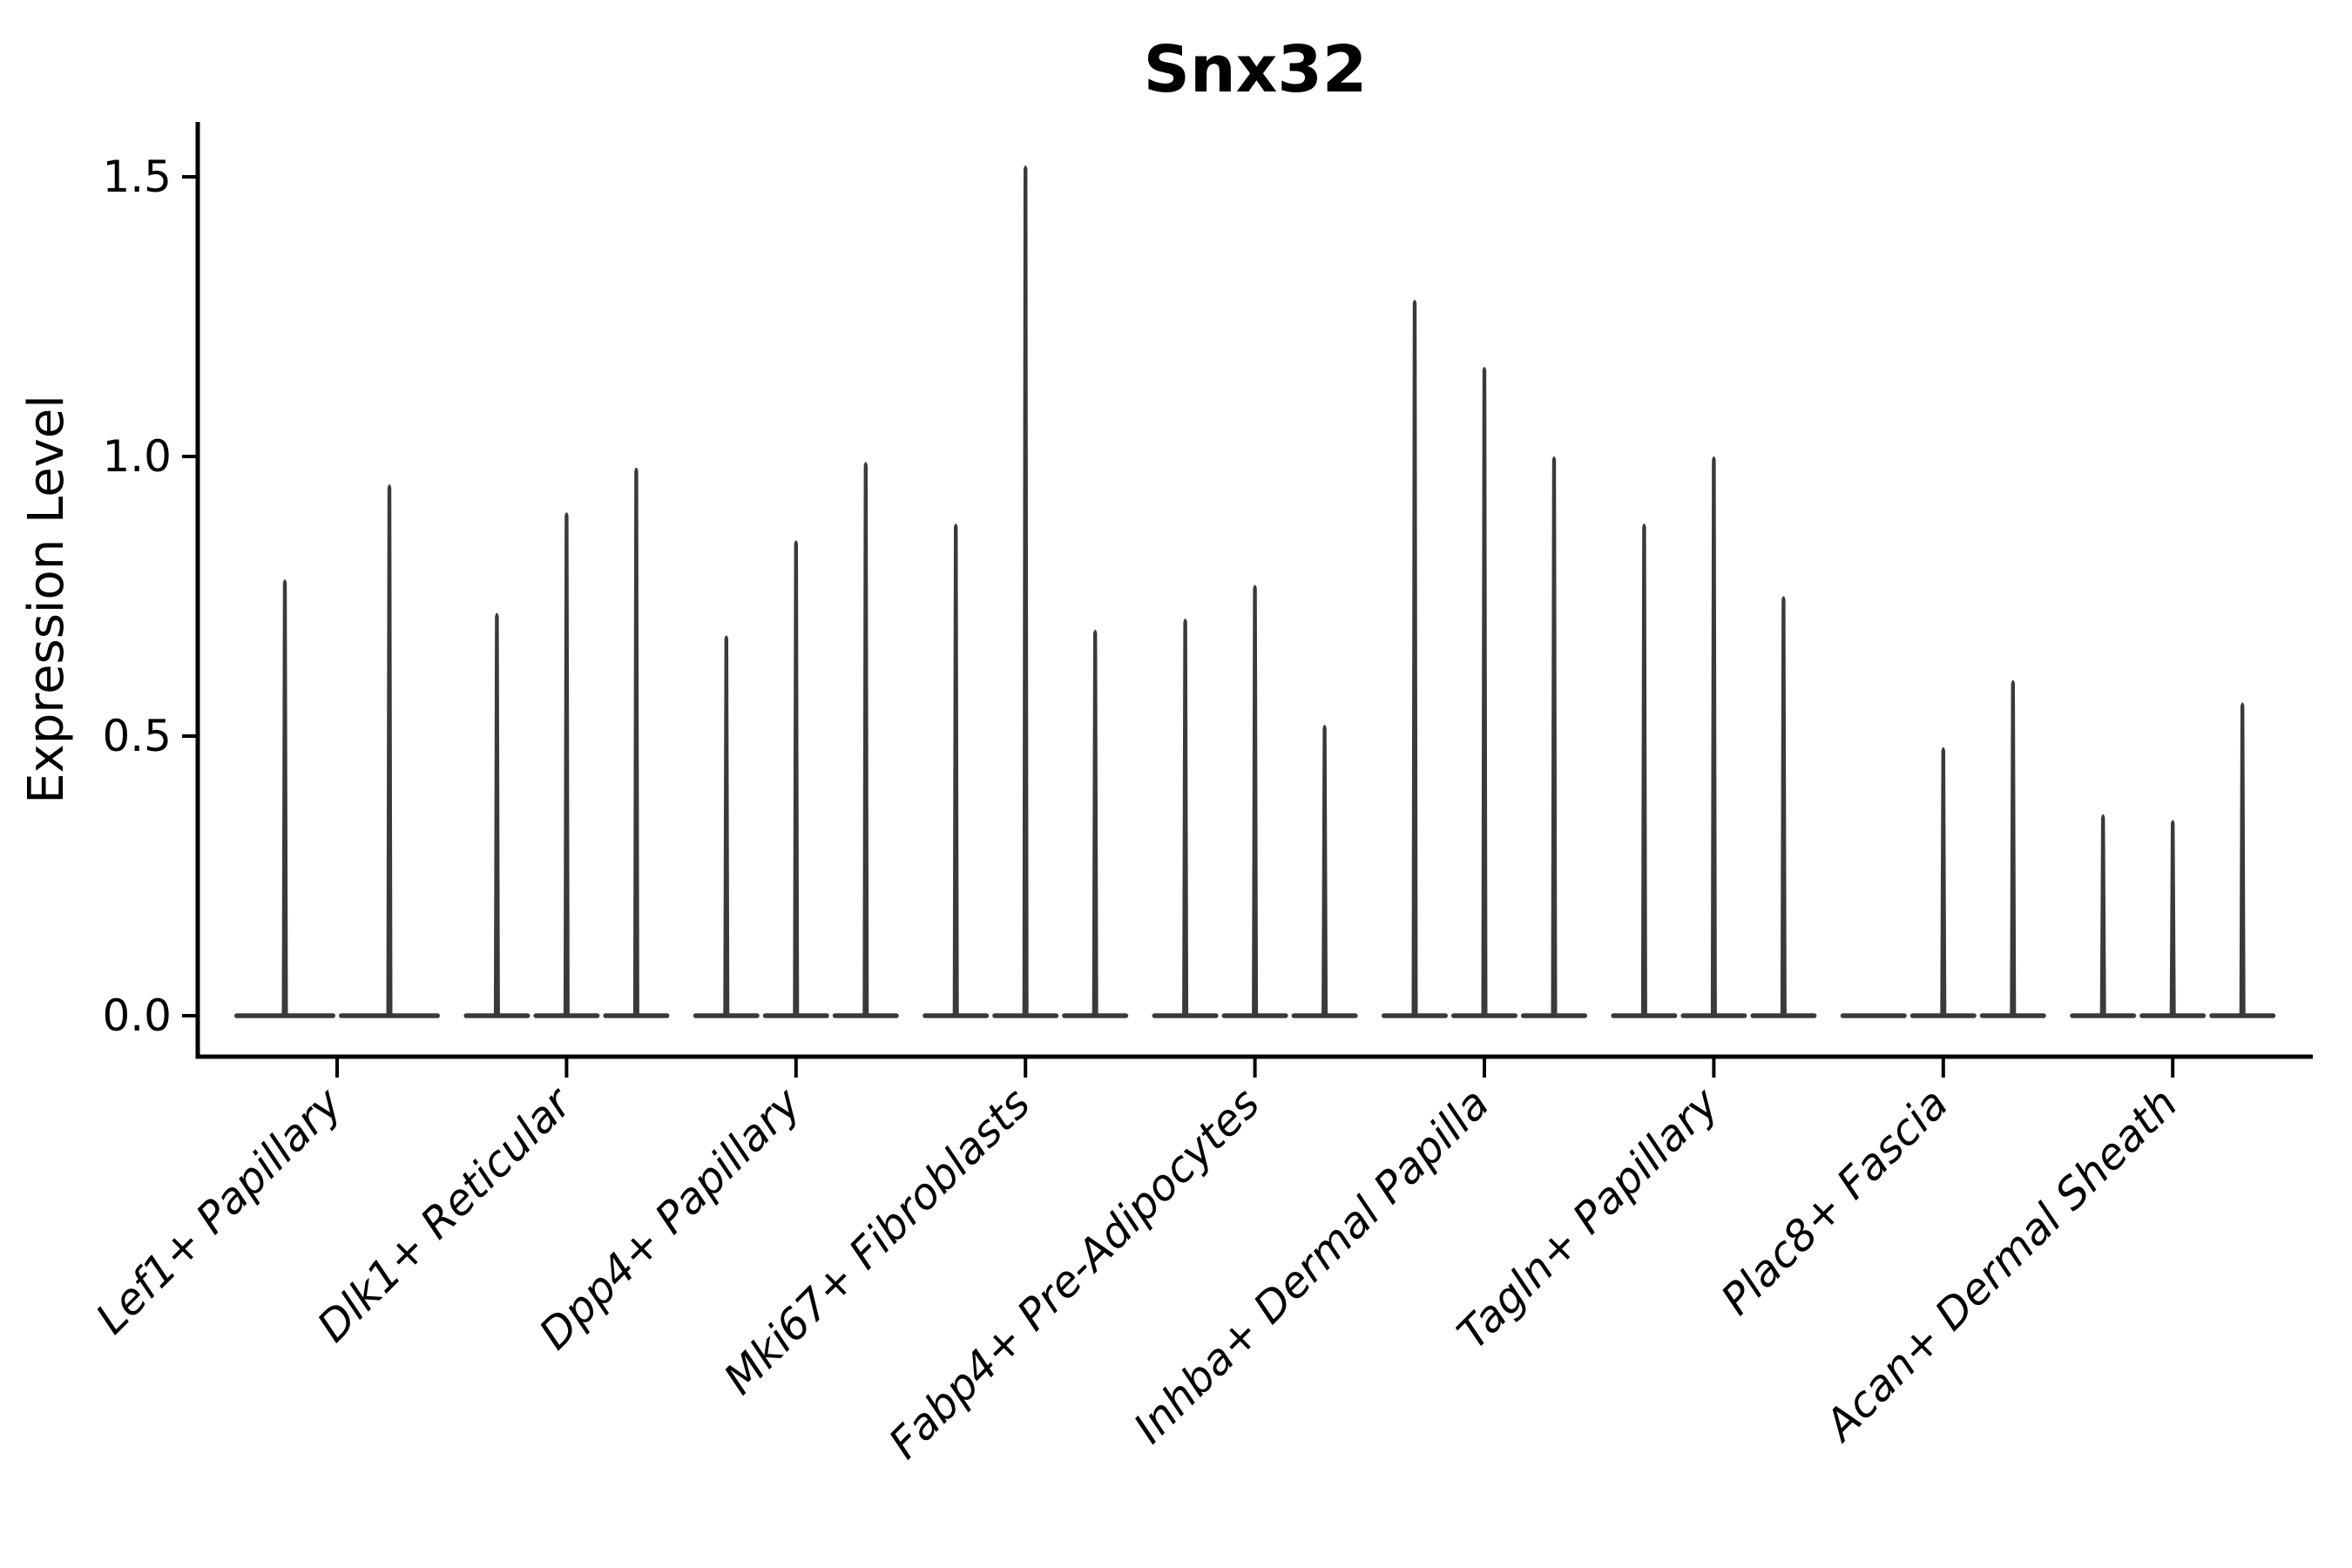  Describe the element at coordinates (1256, 69) in the screenshot. I see `chart-title: Snx32` at that location.